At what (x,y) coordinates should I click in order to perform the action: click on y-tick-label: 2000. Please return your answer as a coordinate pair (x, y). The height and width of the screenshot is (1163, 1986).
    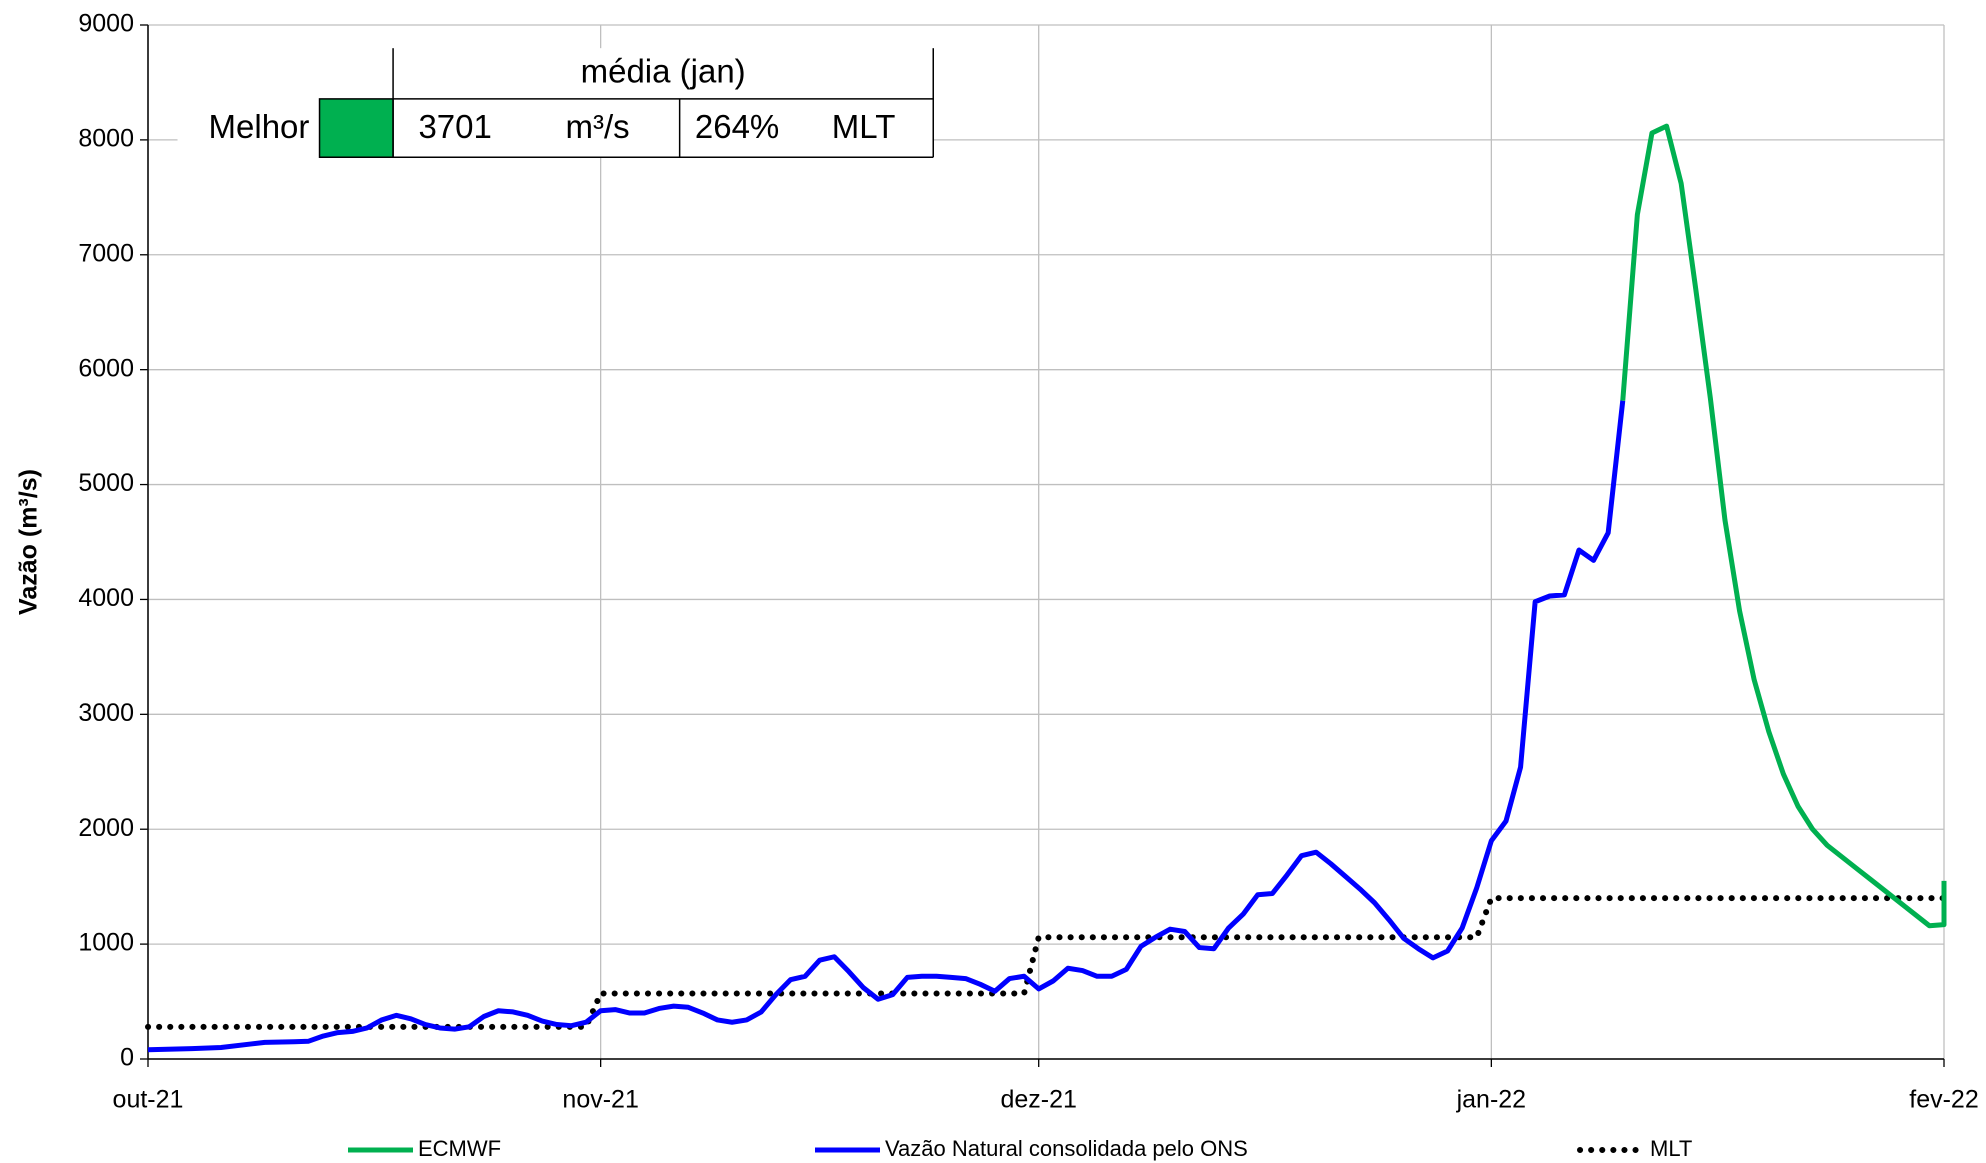
    Looking at the image, I should click on (106, 828).